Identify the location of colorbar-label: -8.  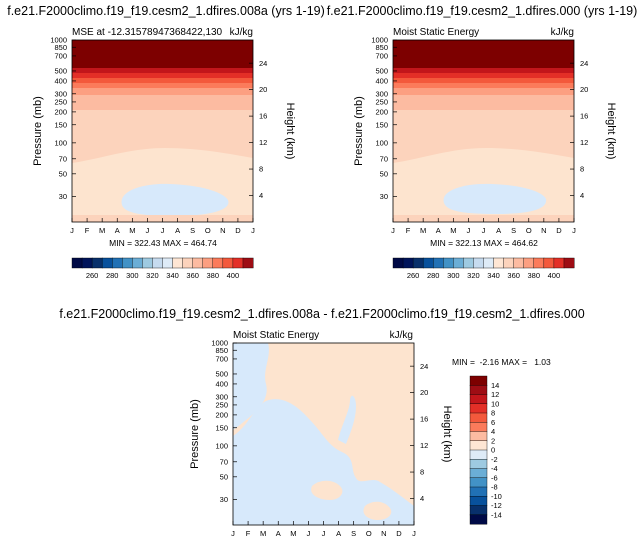
(494, 487).